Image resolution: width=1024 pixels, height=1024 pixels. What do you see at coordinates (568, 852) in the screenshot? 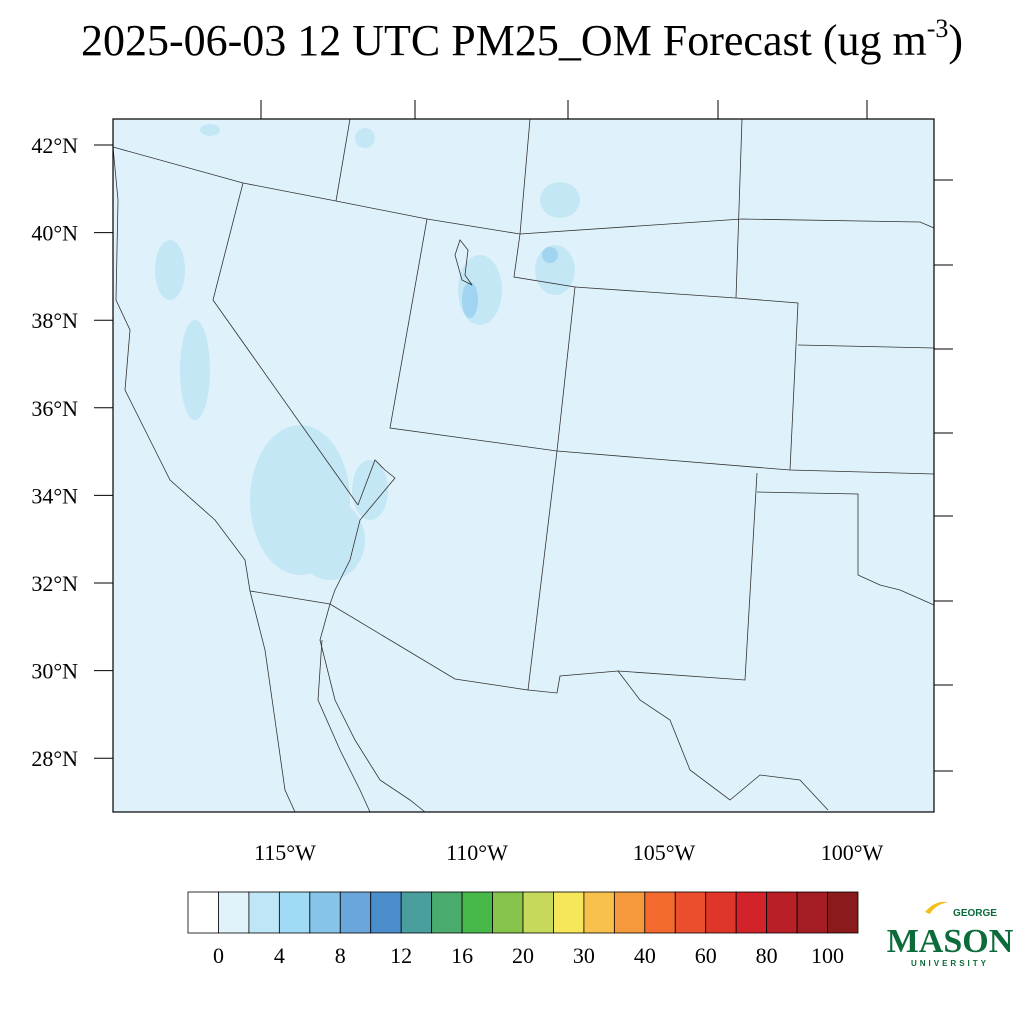
I see `longitude-labels: 115°W 110°W 105°W 100°W` at bounding box center [568, 852].